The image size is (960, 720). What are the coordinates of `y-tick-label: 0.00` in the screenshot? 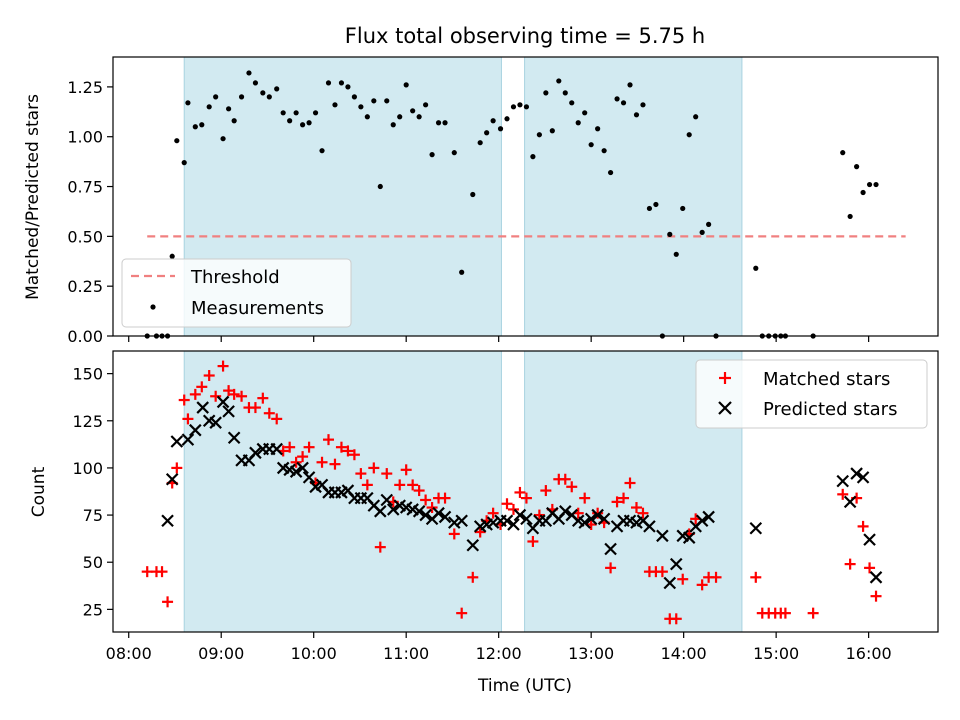 It's located at (85, 336).